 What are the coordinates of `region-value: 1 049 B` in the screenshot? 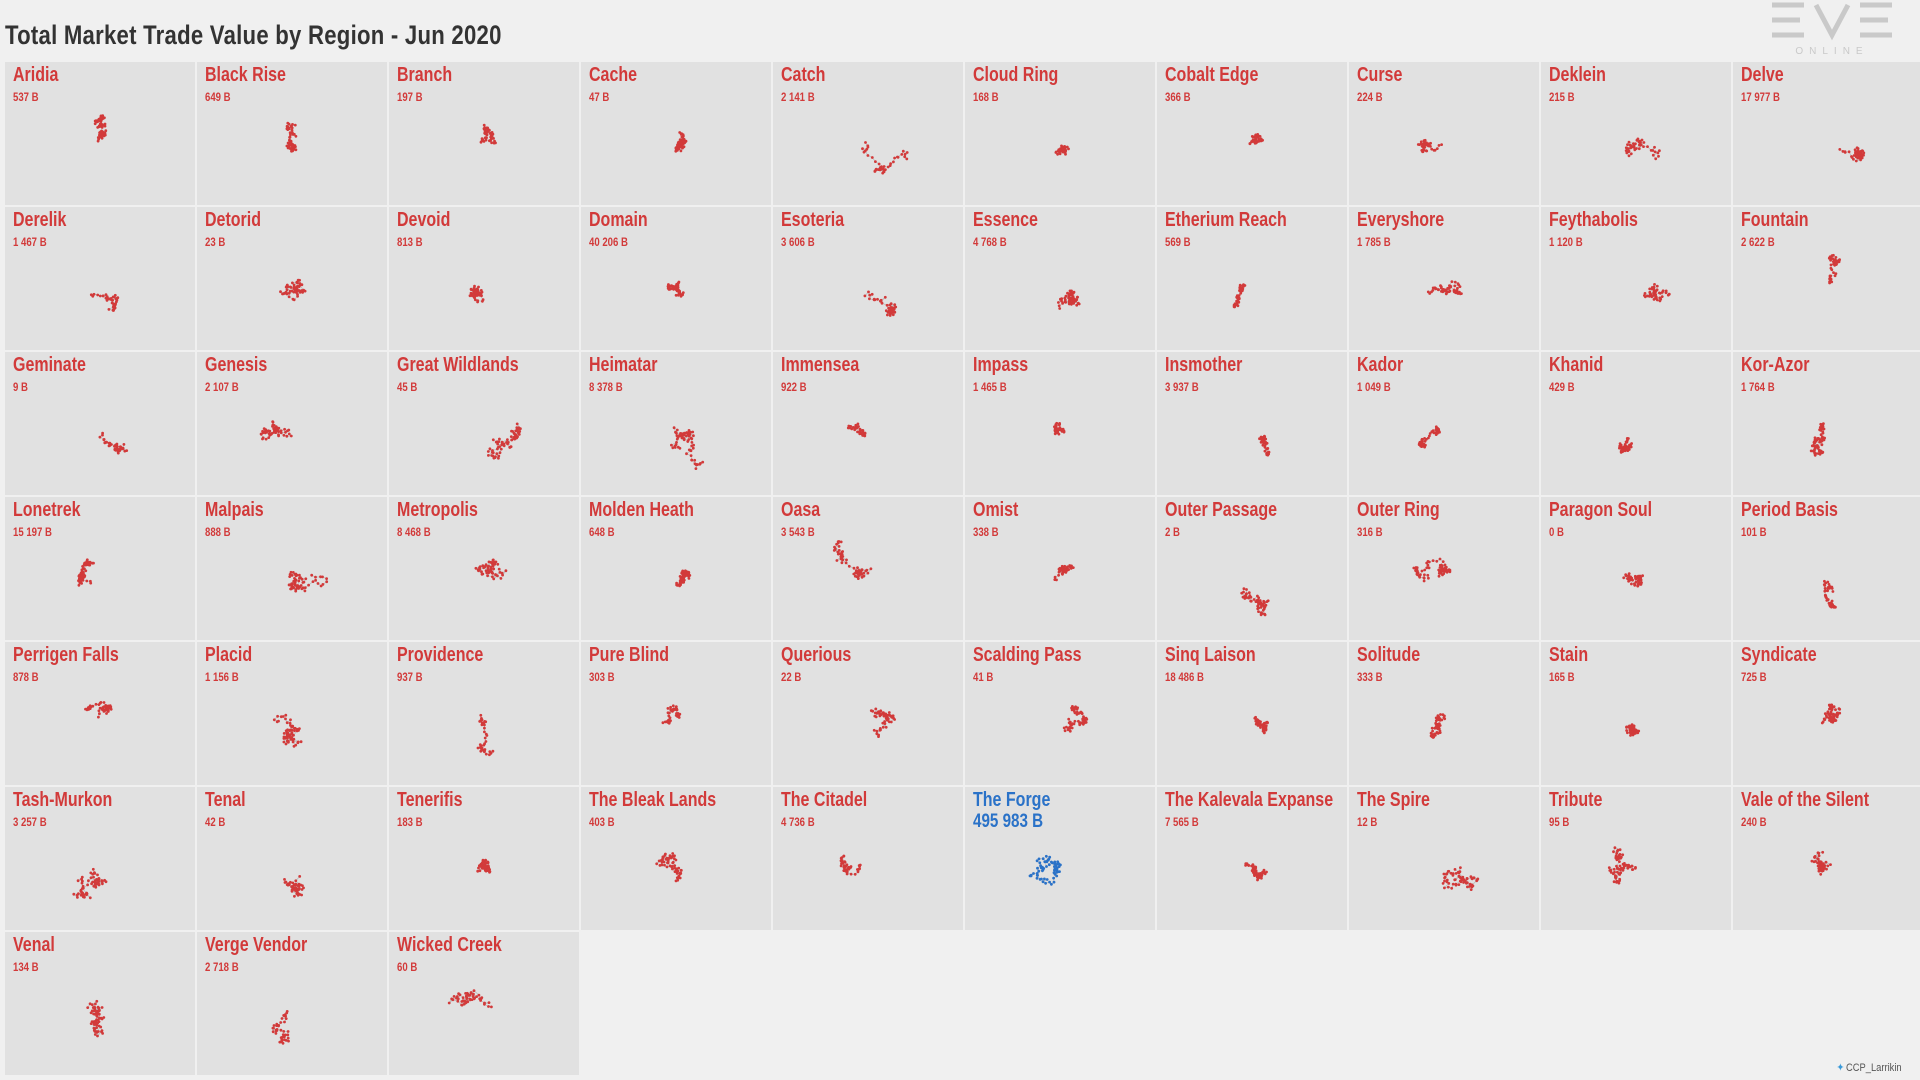 It's located at (1374, 387).